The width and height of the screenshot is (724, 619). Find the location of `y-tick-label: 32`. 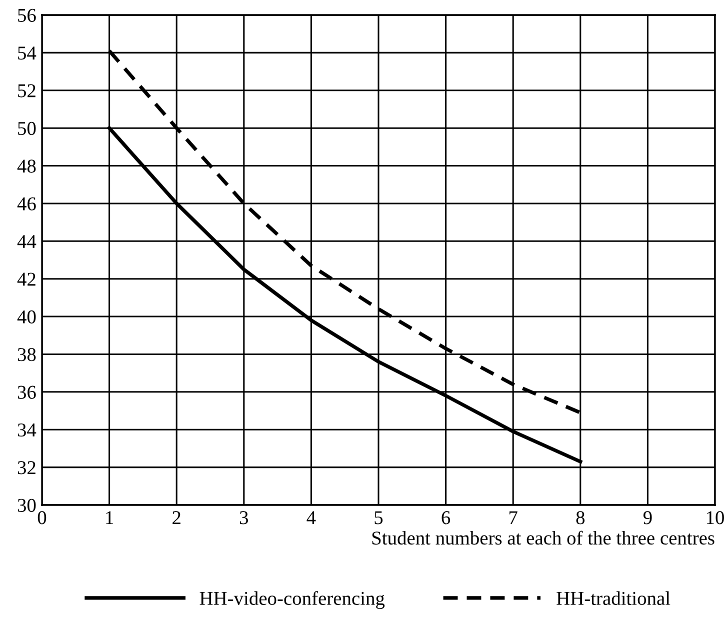

y-tick-label: 32 is located at coordinates (27, 467).